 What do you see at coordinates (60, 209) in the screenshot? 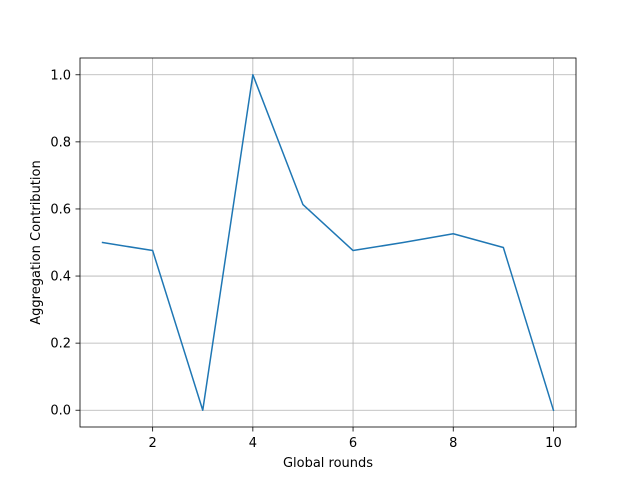
I see `y-tick-label: 0.6` at bounding box center [60, 209].